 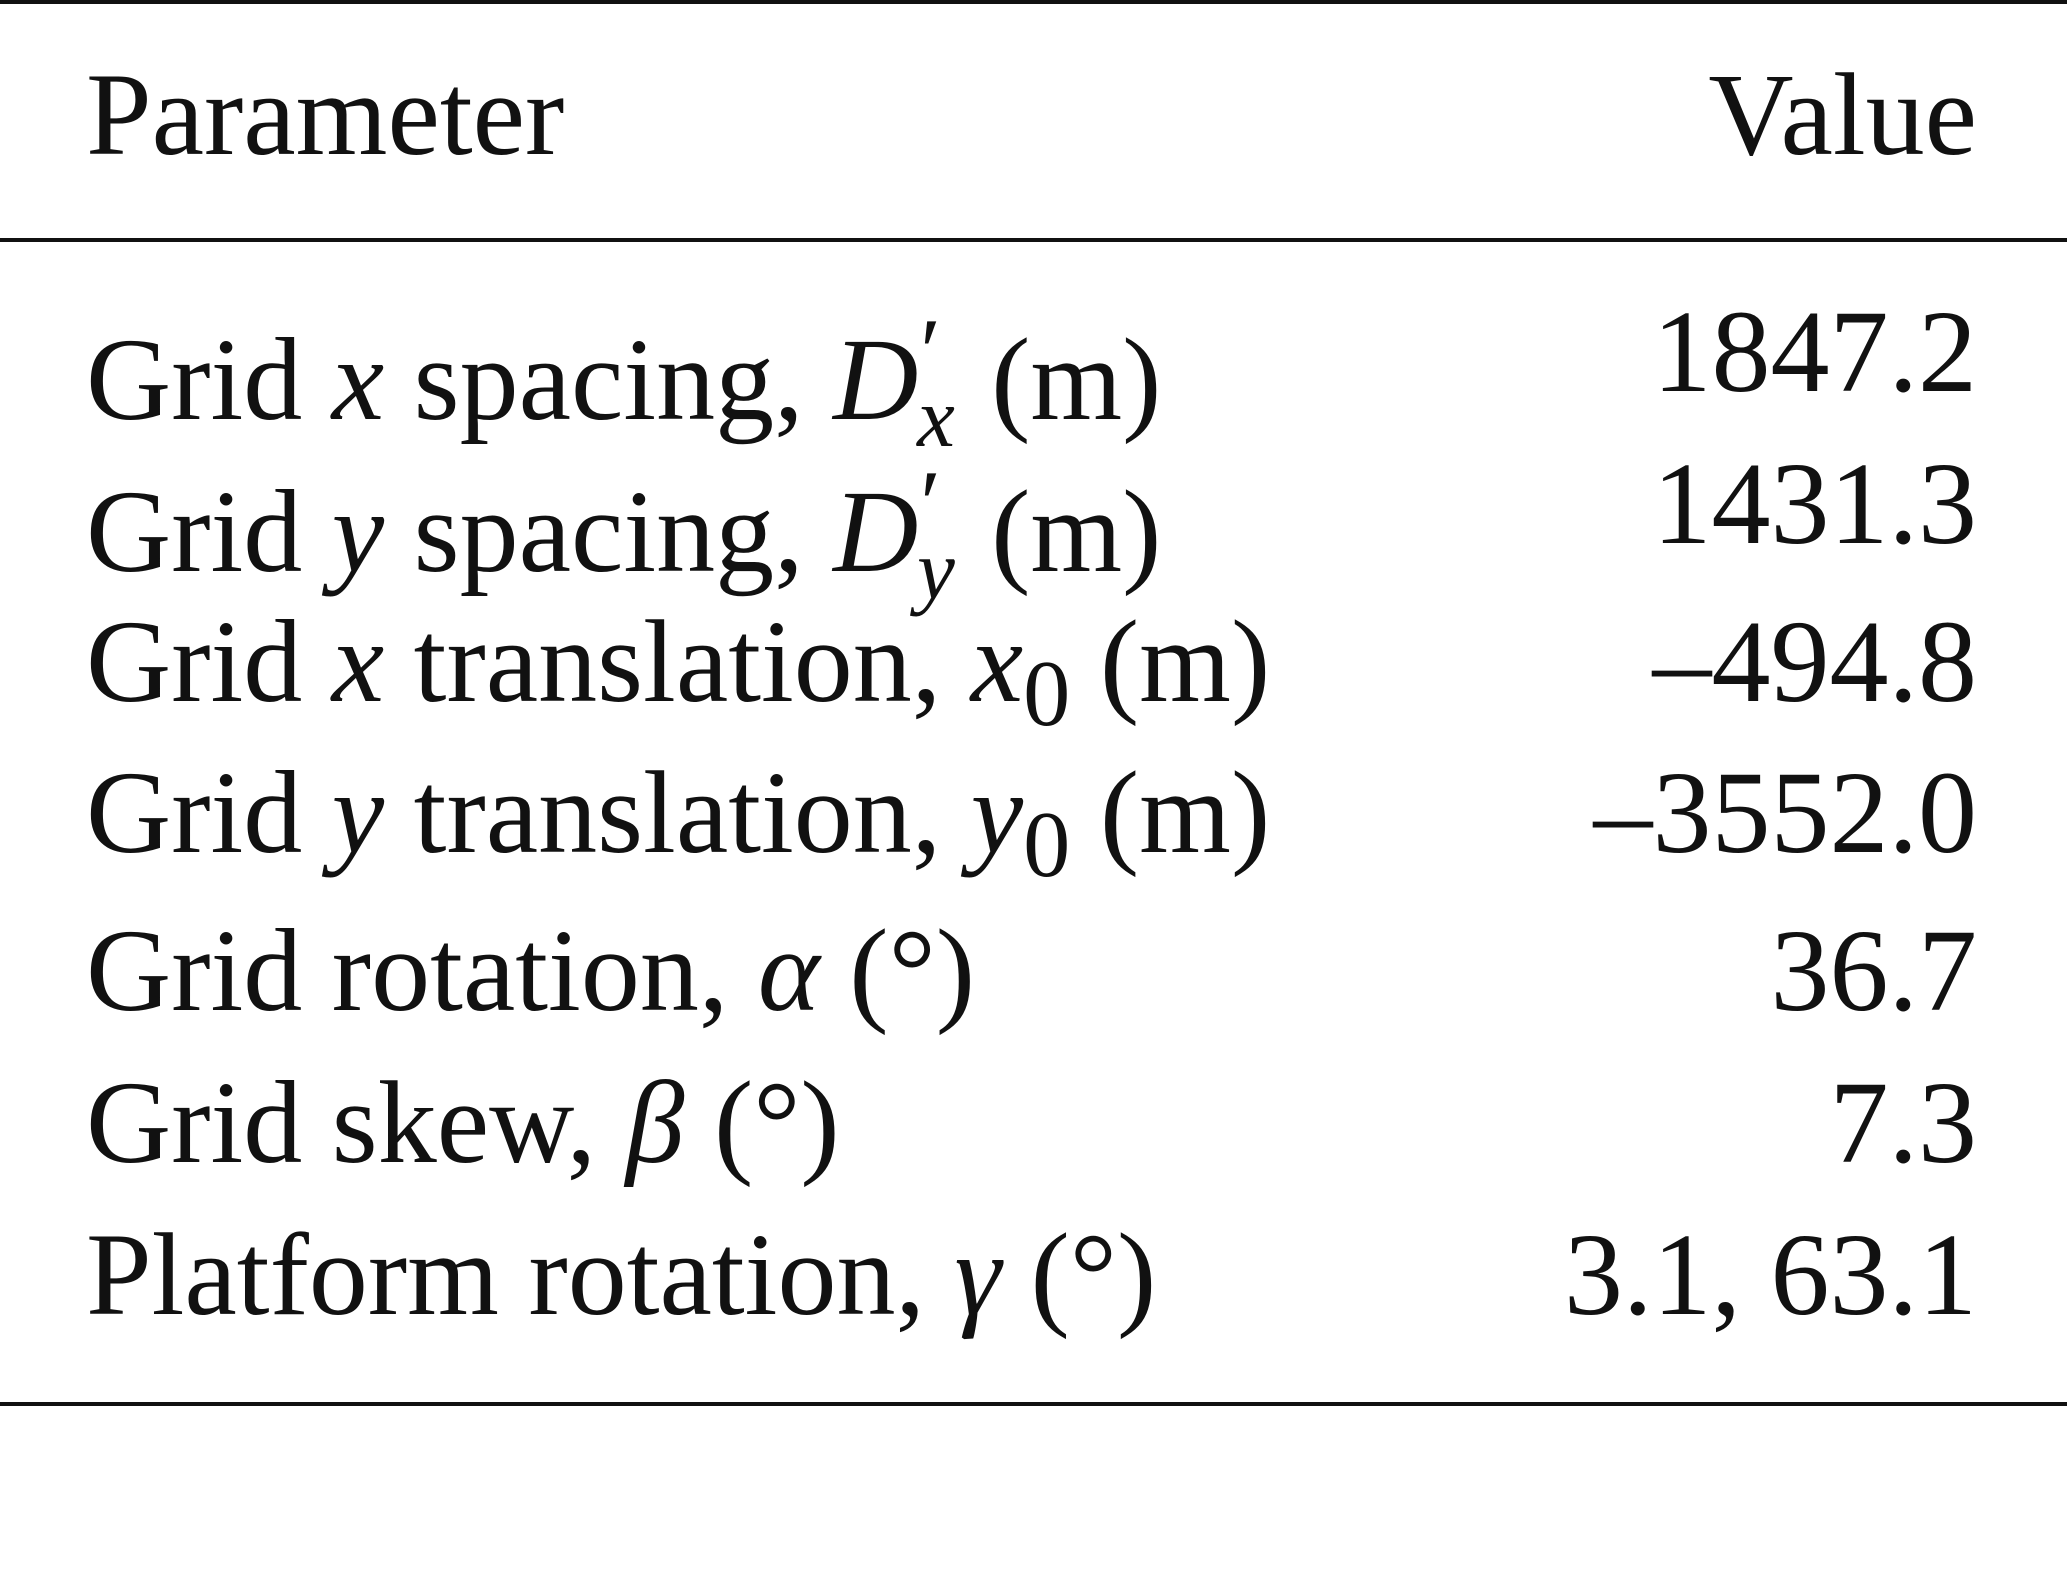 What do you see at coordinates (1874, 970) in the screenshot?
I see `value-cell: 36.7` at bounding box center [1874, 970].